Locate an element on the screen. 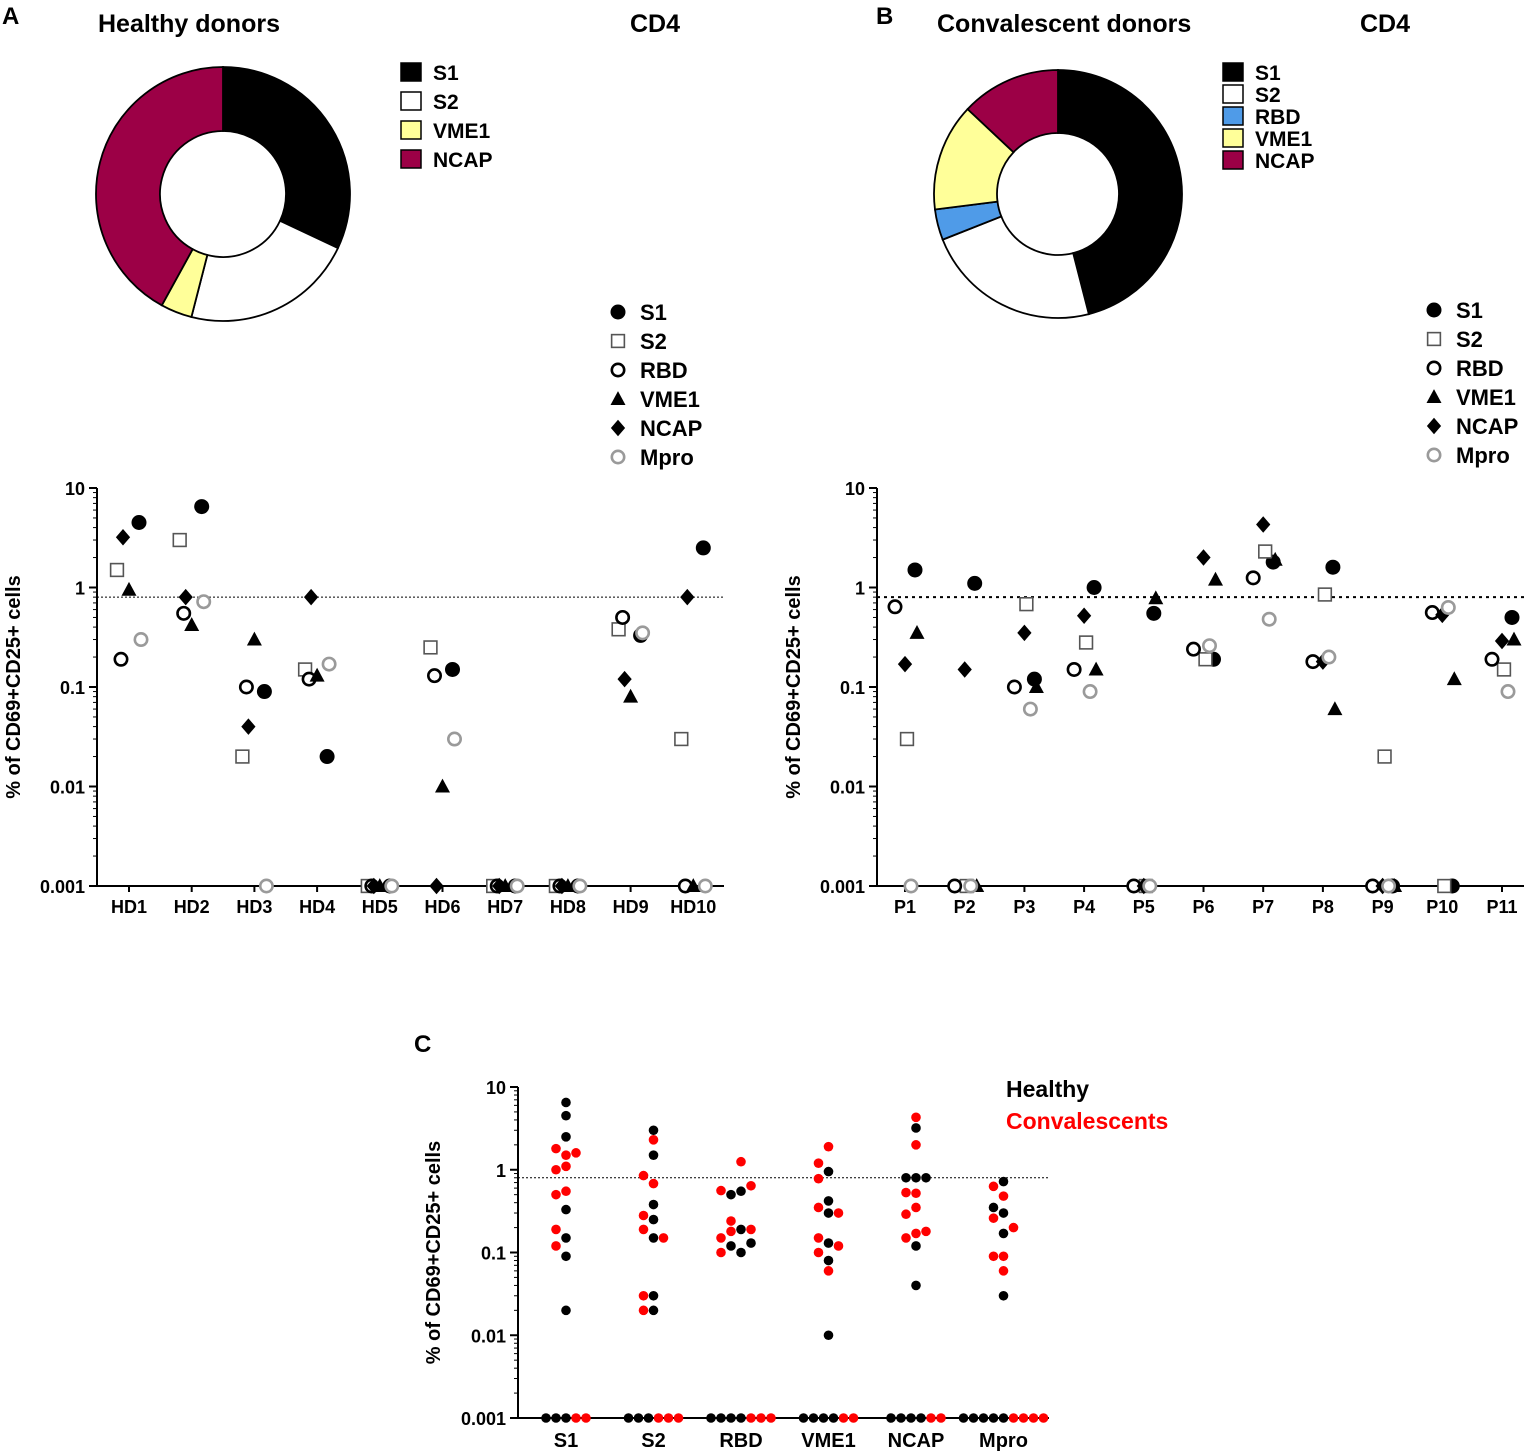 This screenshot has width=1536, height=1452. legend-marker-ncap is located at coordinates (618, 428).